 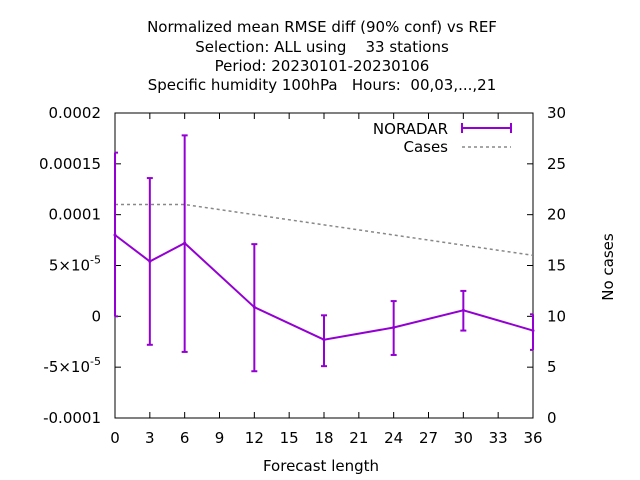 I want to click on x-axis-label: Forecast length, so click(x=321, y=466).